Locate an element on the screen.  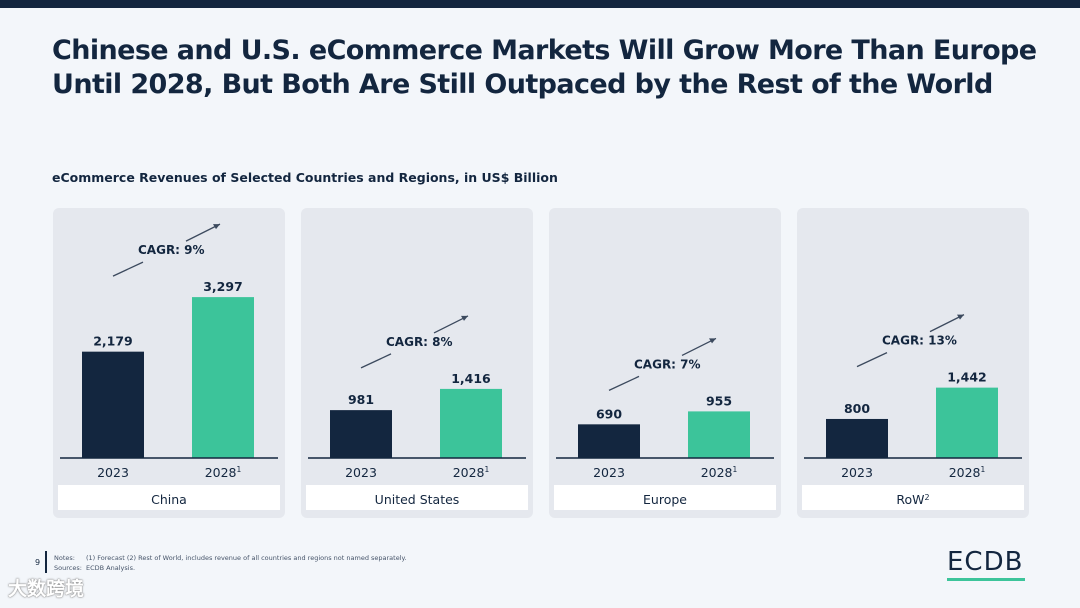
panel-label: United States is located at coordinates (417, 497).